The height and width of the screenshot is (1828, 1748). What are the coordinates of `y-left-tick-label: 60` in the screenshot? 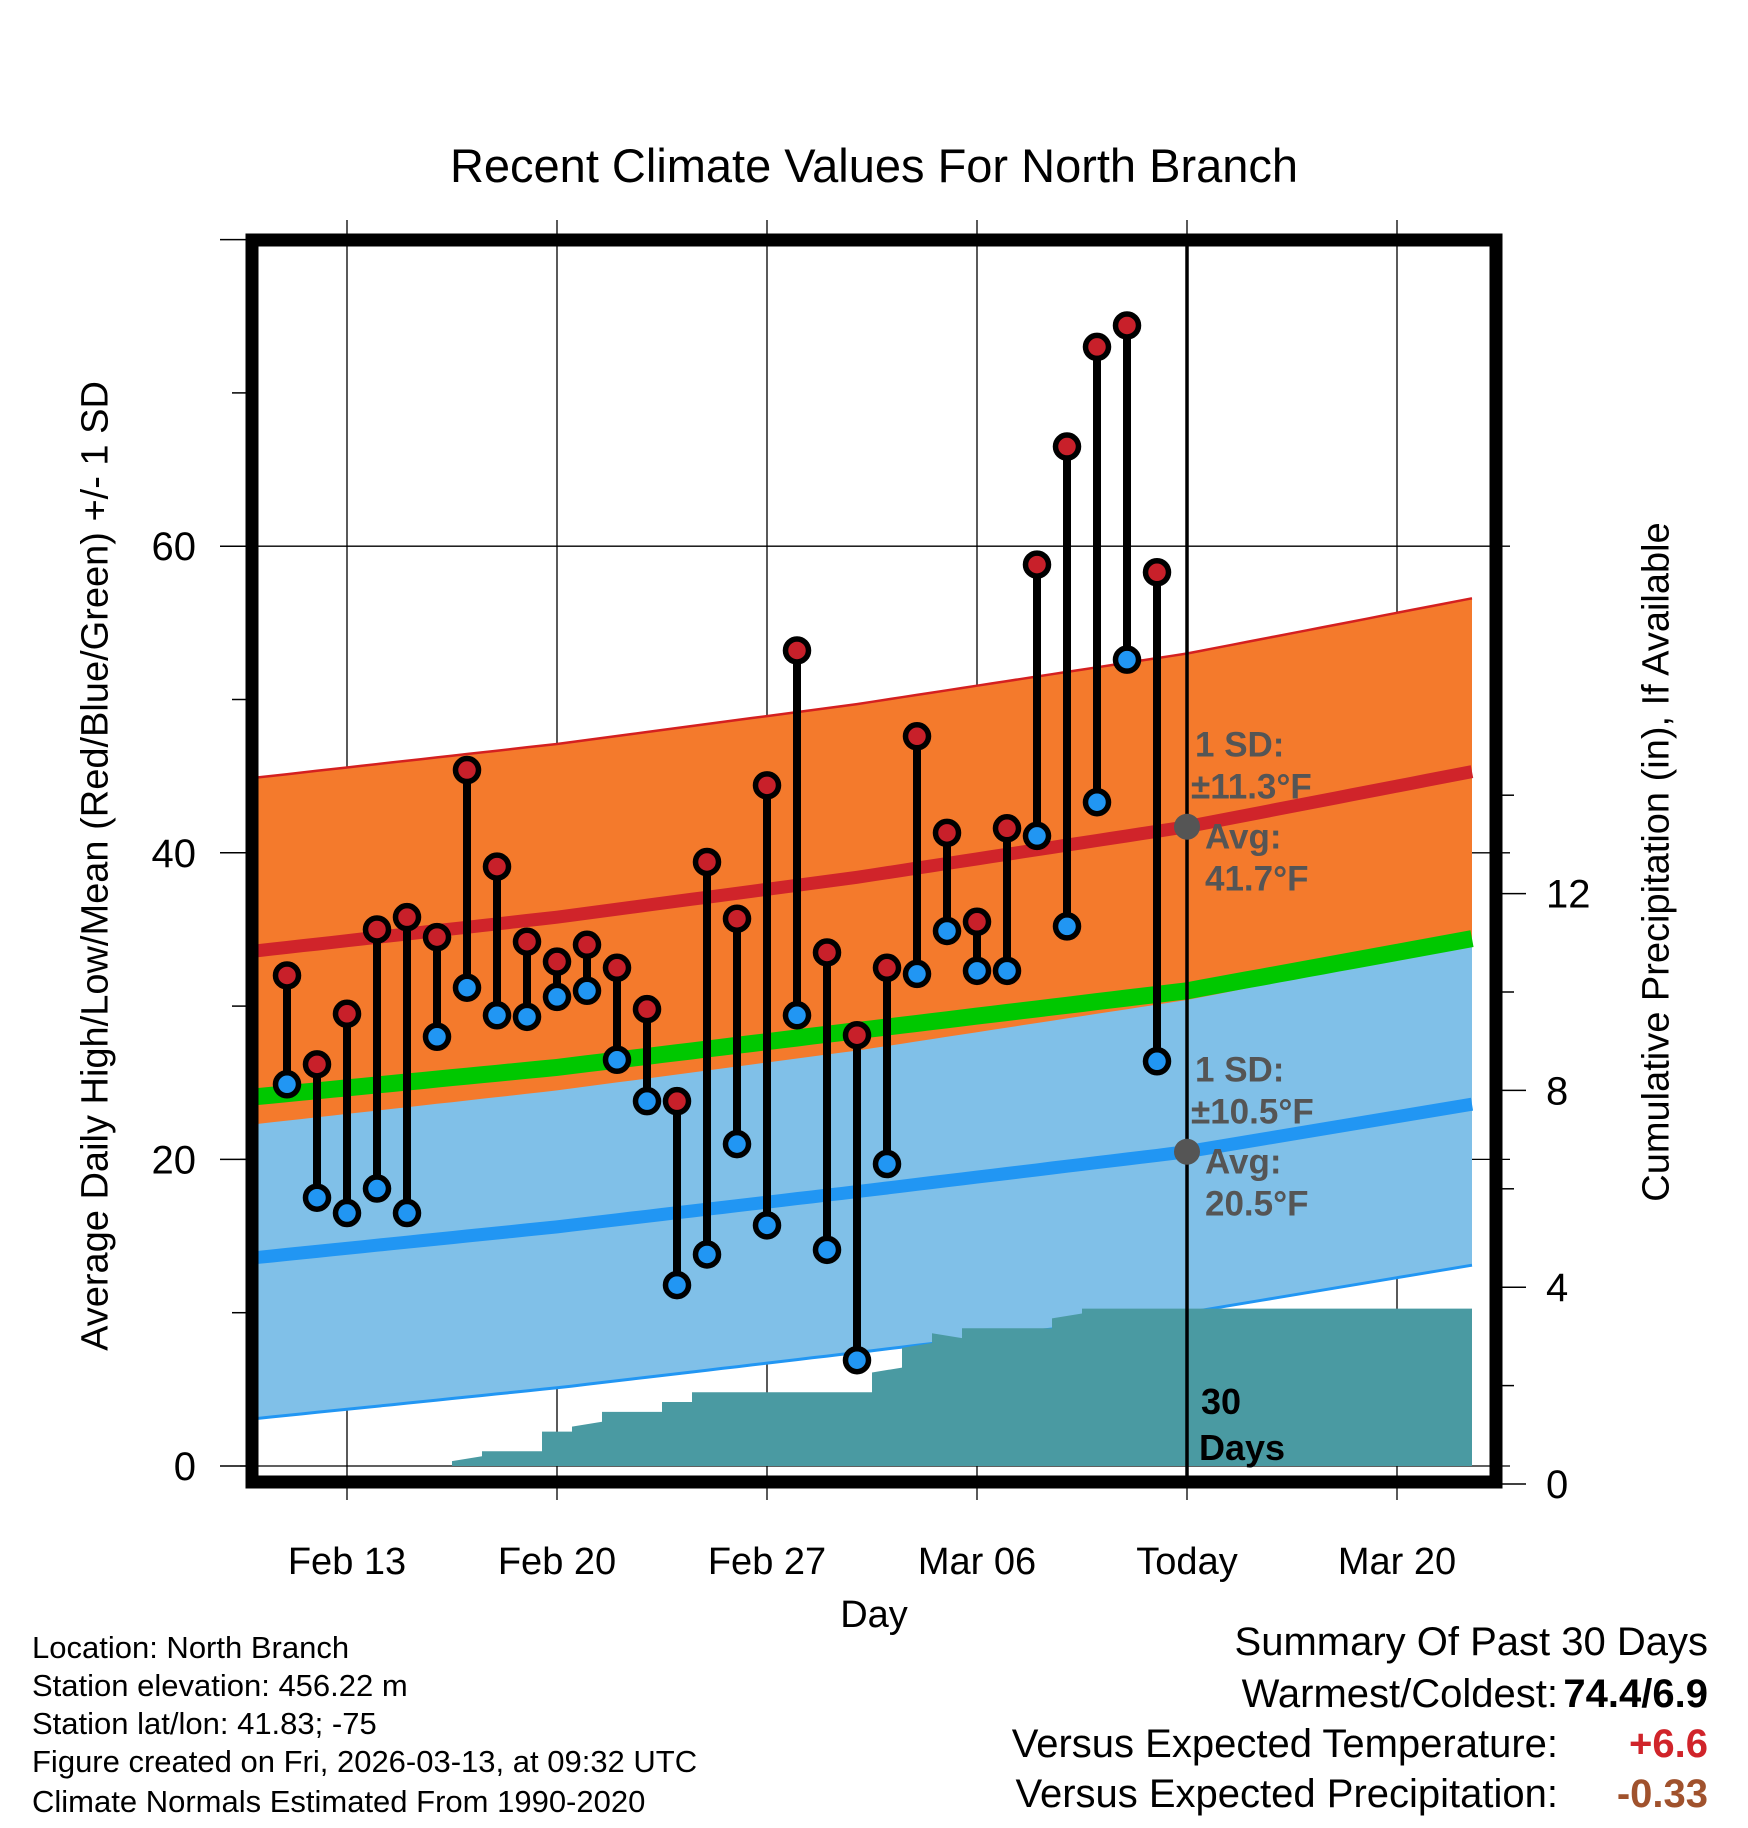 It's located at (174, 547).